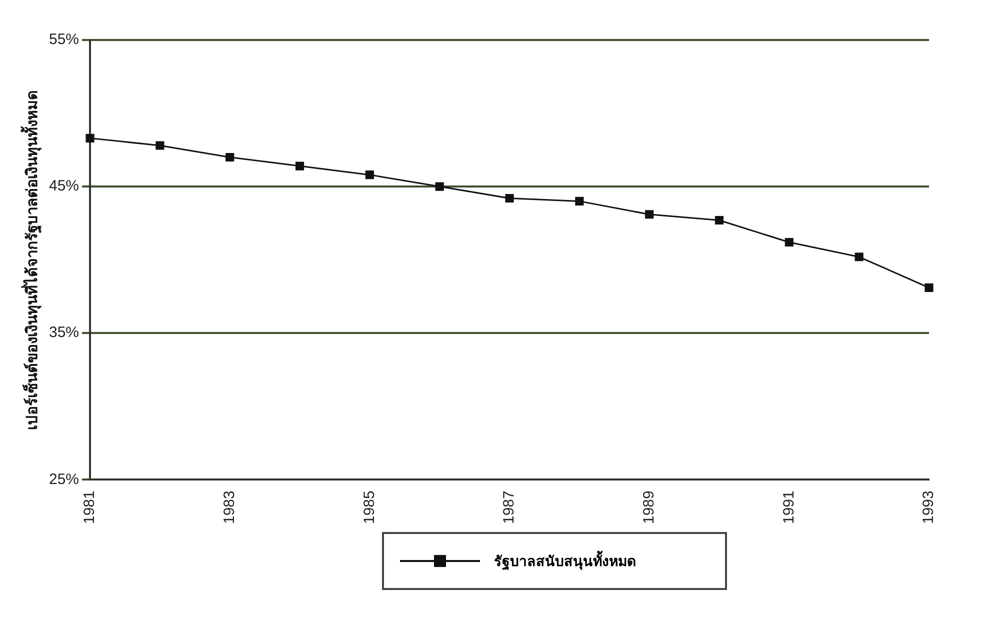  I want to click on x-tick-label: 1993, so click(929, 507).